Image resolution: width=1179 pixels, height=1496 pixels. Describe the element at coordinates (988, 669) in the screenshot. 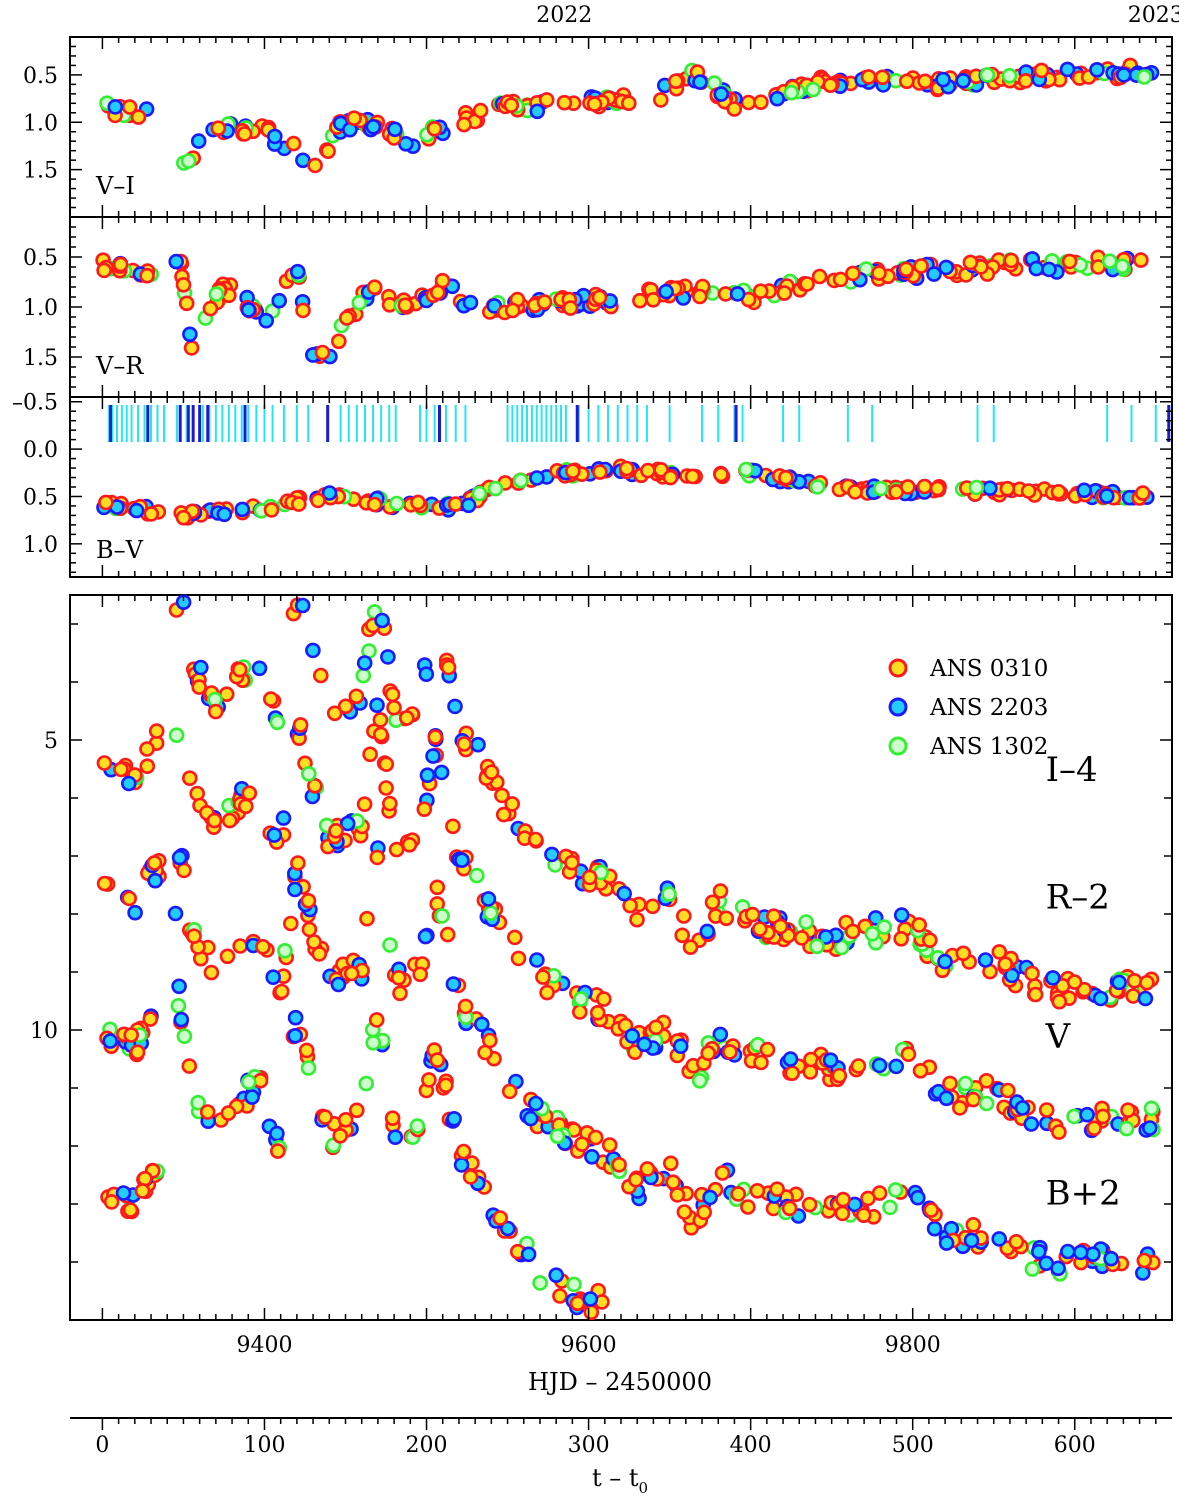

I see `legend-label-ans0310: ANS 0310` at that location.